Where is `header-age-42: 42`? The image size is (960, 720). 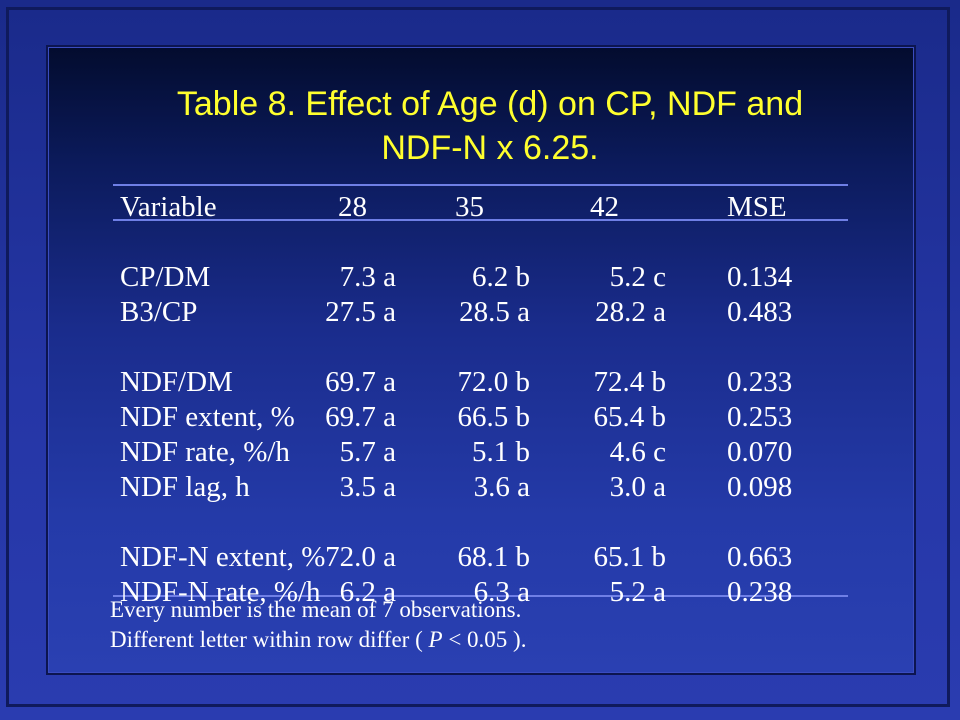
header-age-42: 42 is located at coordinates (604, 207).